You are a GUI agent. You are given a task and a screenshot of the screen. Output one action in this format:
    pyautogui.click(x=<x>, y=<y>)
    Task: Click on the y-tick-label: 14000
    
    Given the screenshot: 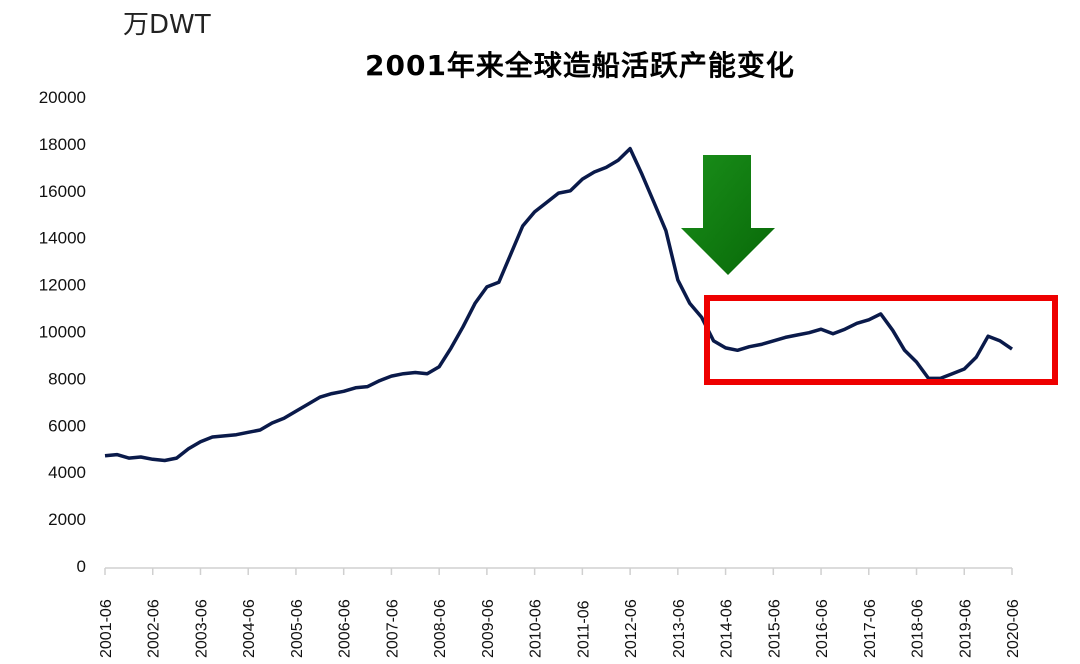 What is the action you would take?
    pyautogui.click(x=62, y=238)
    